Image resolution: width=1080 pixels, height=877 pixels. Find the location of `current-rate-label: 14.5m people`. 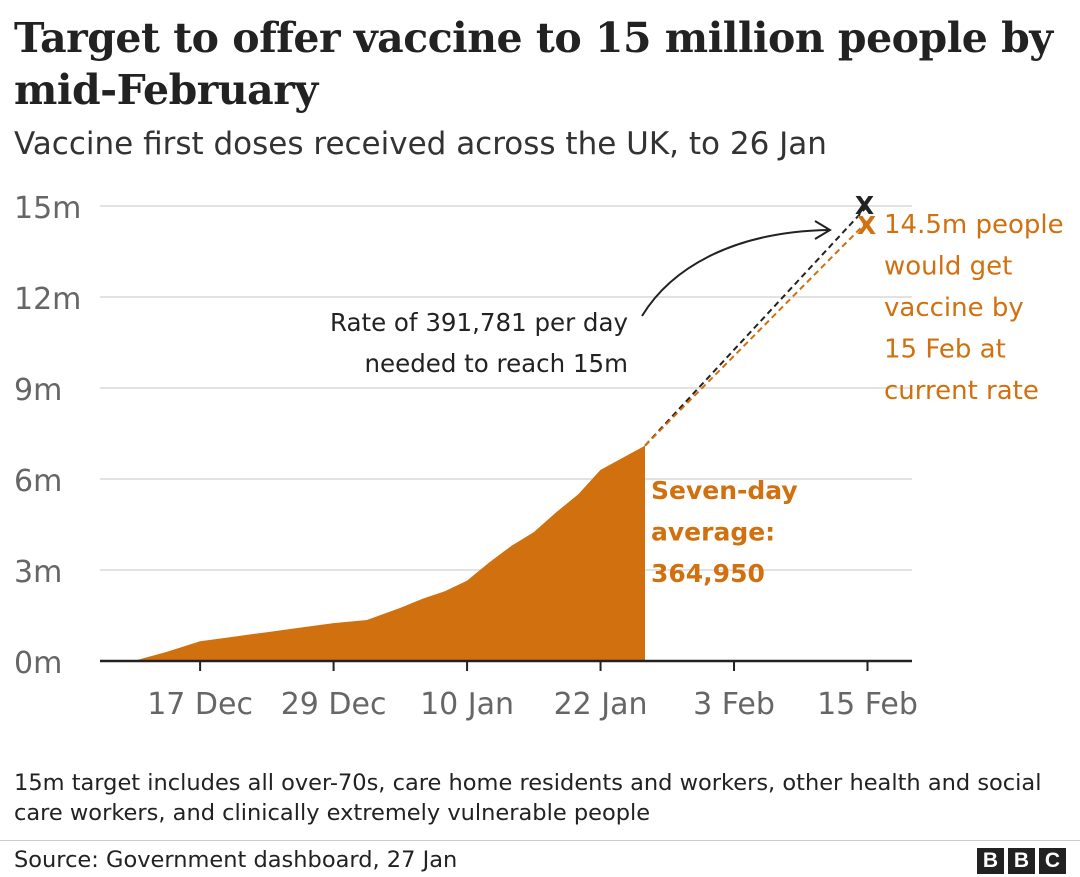

current-rate-label: 14.5m people is located at coordinates (974, 225).